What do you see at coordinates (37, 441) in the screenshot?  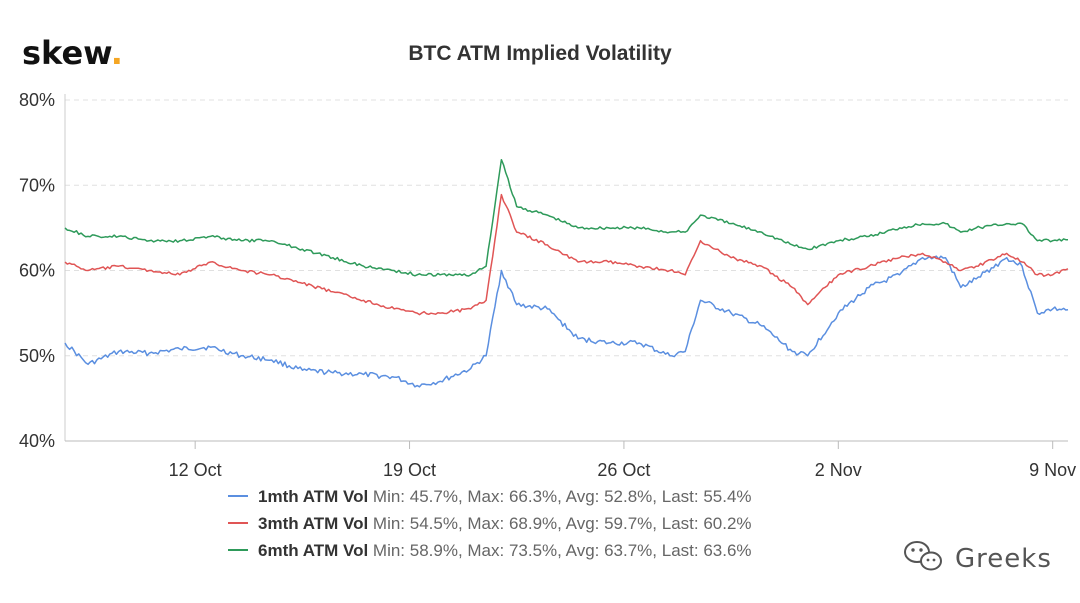 I see `y-tick-label: 40%` at bounding box center [37, 441].